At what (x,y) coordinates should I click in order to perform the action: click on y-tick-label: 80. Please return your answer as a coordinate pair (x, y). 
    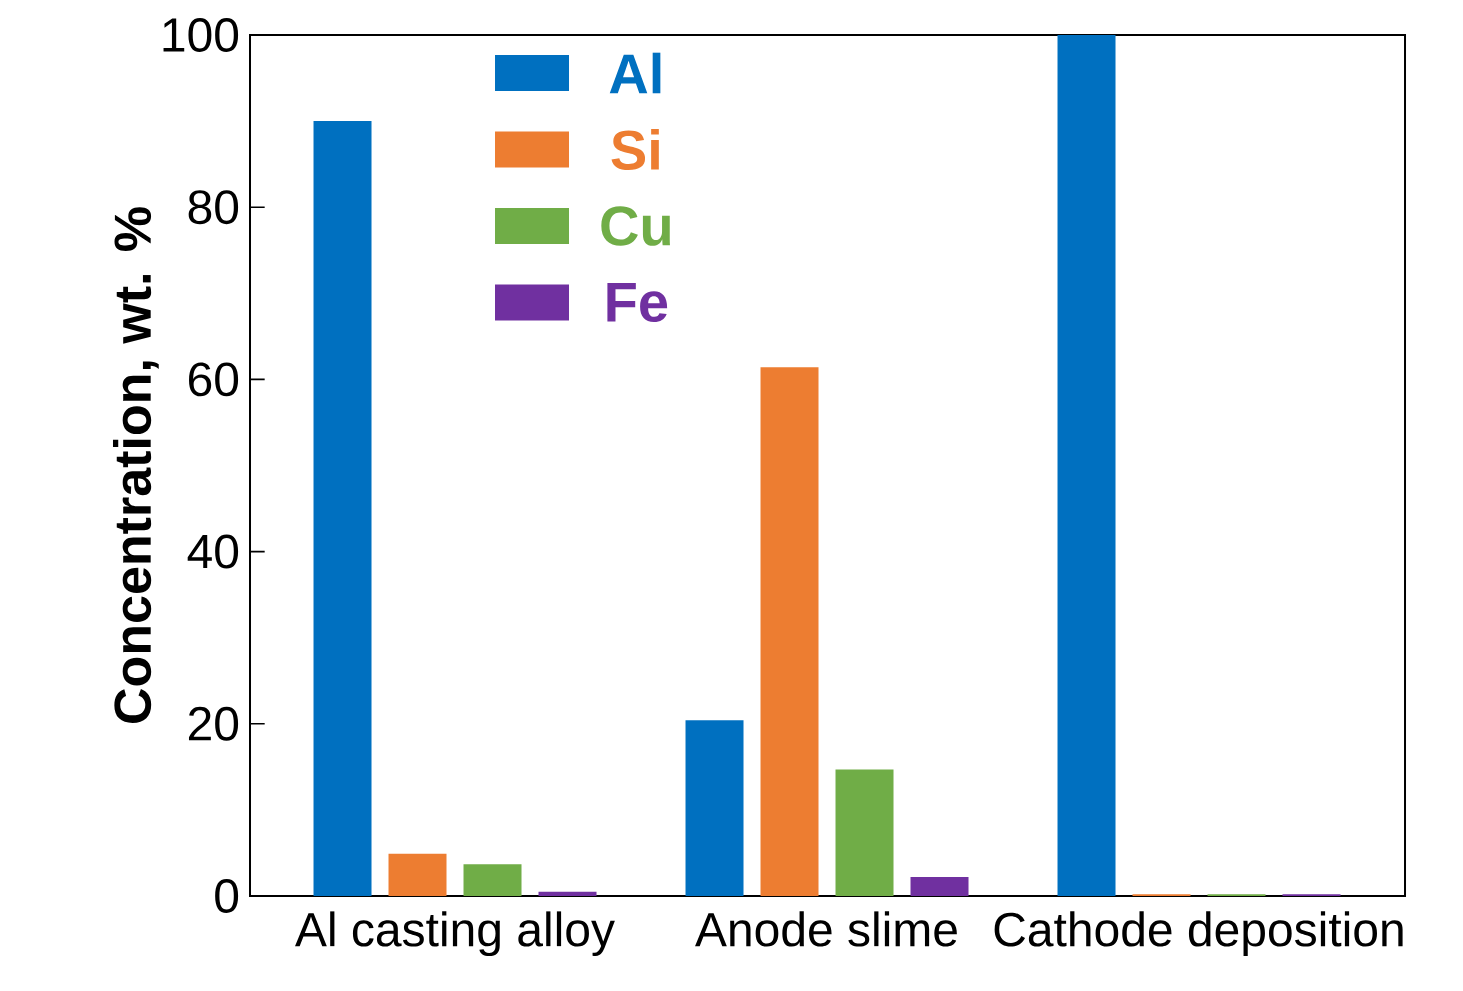
    Looking at the image, I should click on (213, 207).